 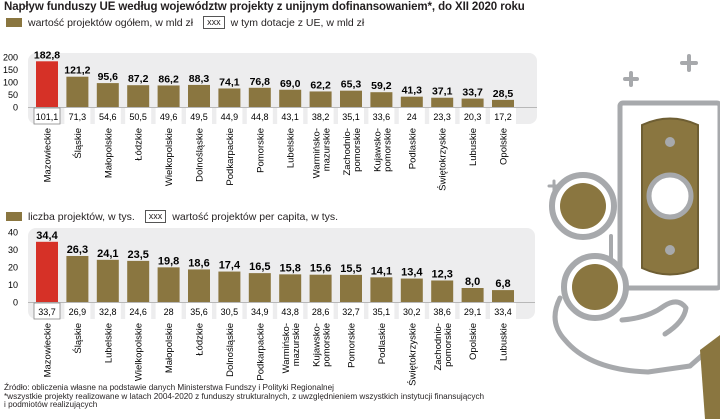 What do you see at coordinates (14, 22) in the screenshot?
I see `legend-swatch` at bounding box center [14, 22].